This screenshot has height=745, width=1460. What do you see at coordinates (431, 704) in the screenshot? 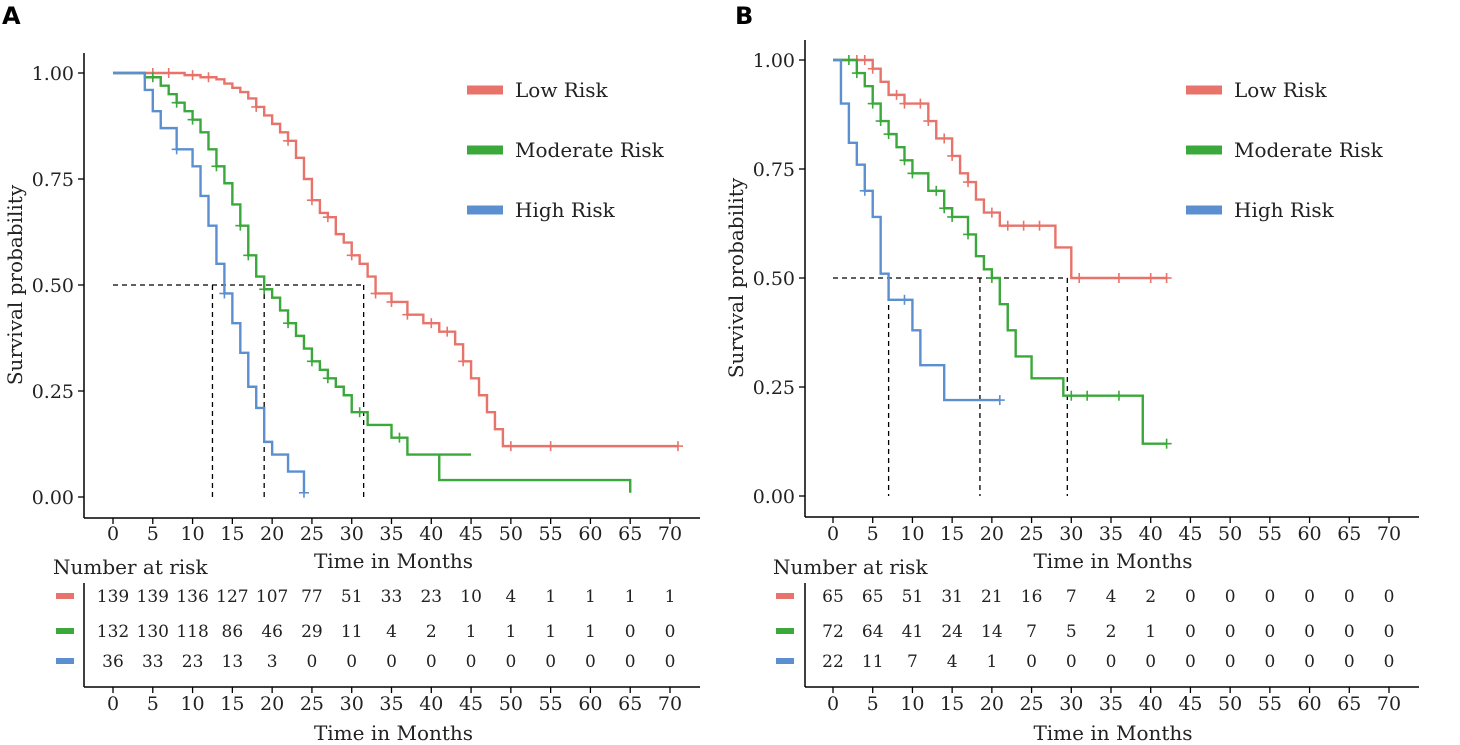
I see `risk-x-tick-label: 40` at bounding box center [431, 704].